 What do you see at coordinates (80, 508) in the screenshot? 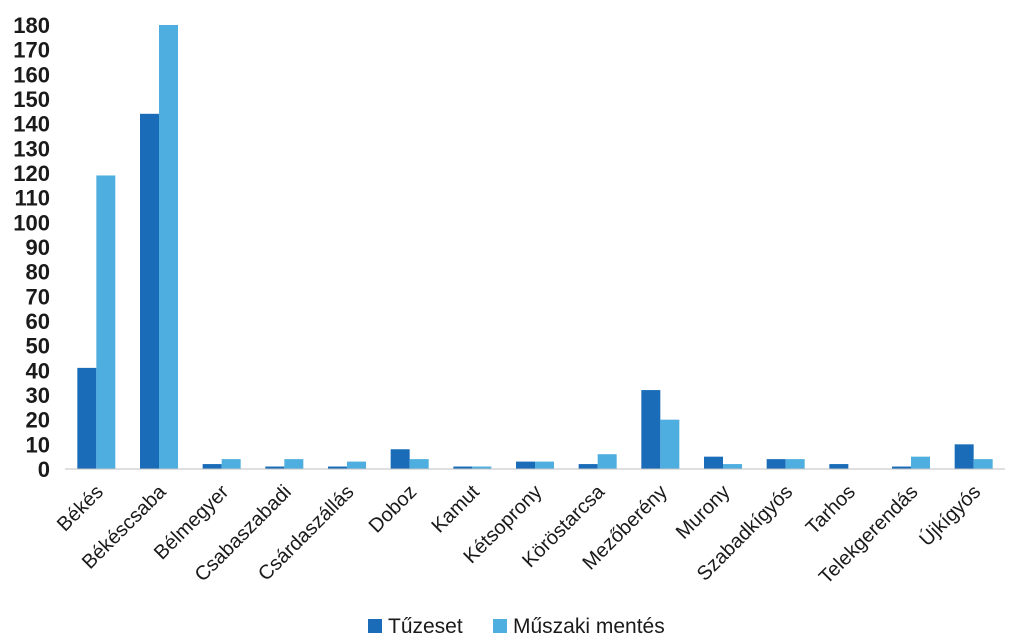
I see `x-tick-label: Békés` at bounding box center [80, 508].